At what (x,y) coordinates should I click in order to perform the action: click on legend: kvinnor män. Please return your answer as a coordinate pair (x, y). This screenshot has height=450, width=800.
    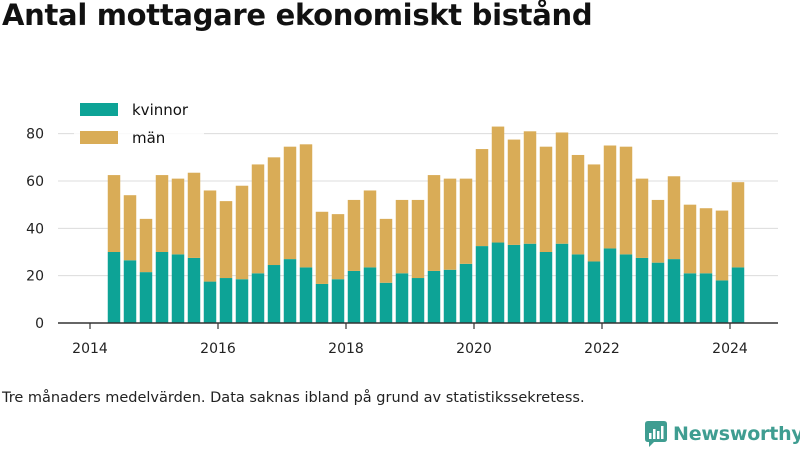
    Looking at the image, I should click on (139, 124).